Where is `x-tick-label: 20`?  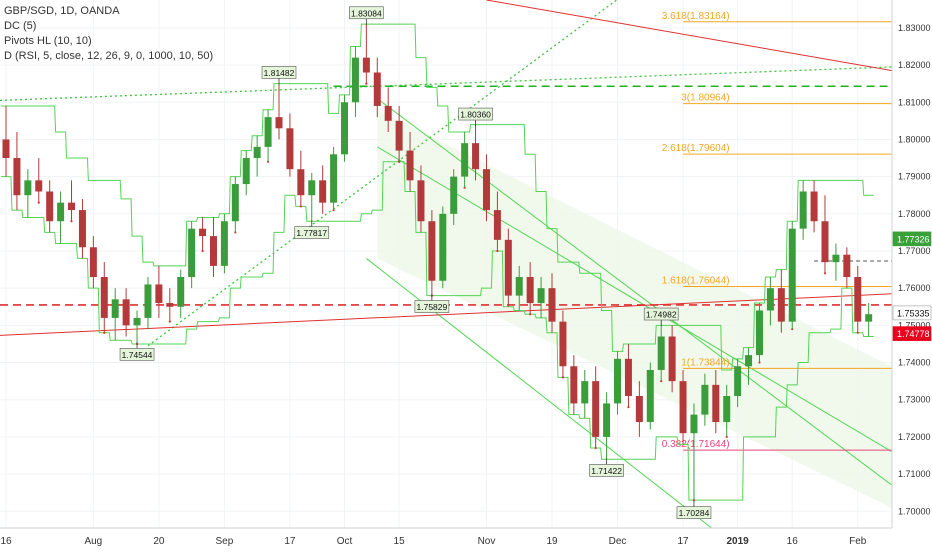
x-tick-label: 20 is located at coordinates (159, 541).